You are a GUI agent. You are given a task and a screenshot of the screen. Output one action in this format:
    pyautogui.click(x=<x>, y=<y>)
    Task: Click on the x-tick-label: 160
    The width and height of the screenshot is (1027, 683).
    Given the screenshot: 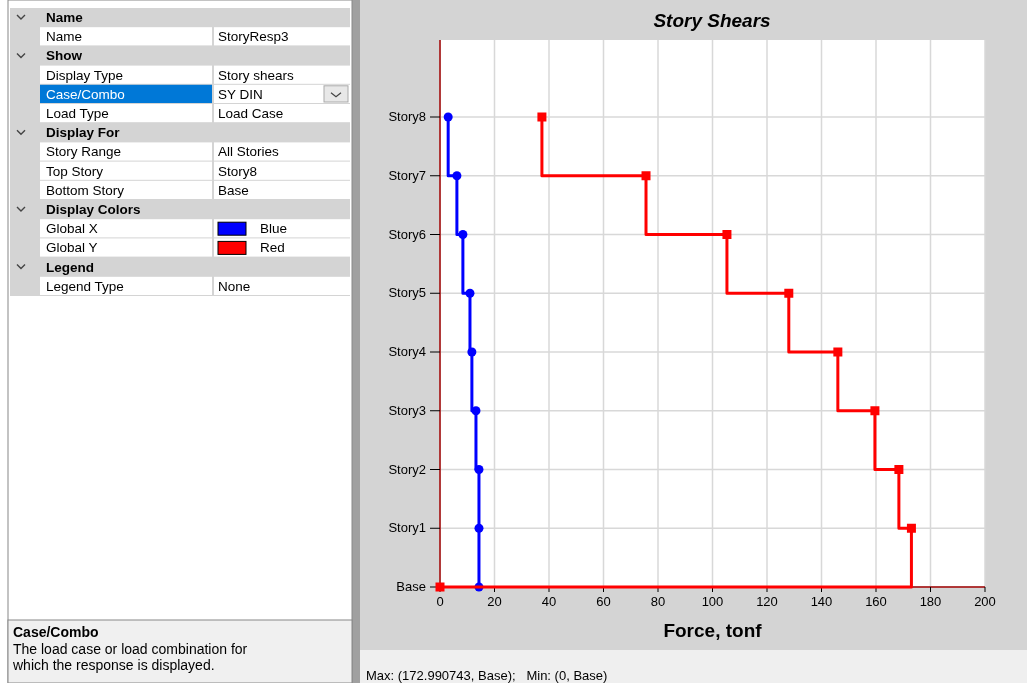 What is the action you would take?
    pyautogui.click(x=876, y=601)
    